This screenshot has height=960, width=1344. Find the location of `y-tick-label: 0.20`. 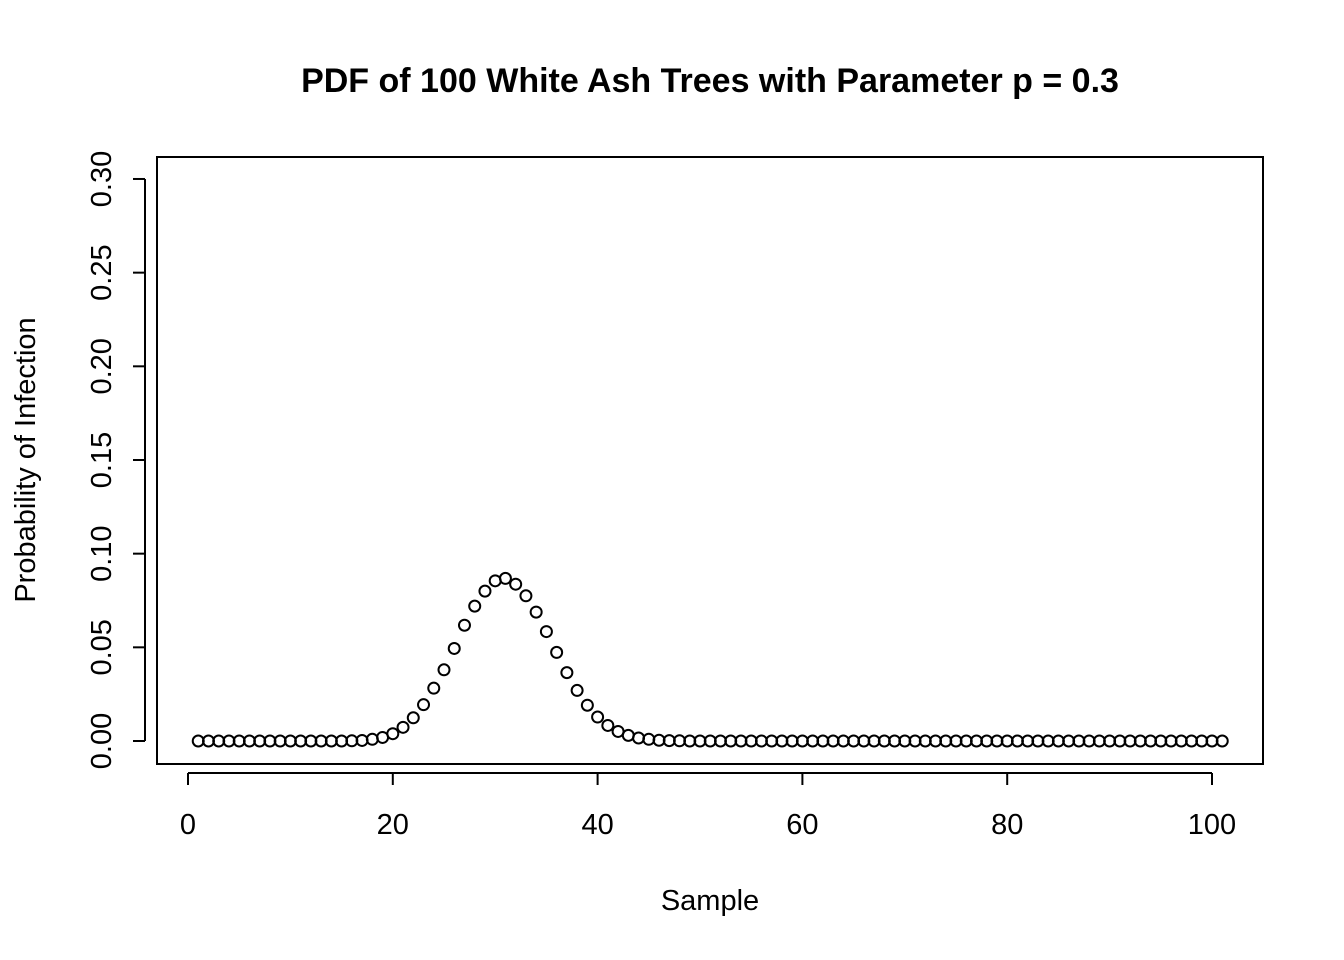

y-tick-label: 0.20 is located at coordinates (102, 366).